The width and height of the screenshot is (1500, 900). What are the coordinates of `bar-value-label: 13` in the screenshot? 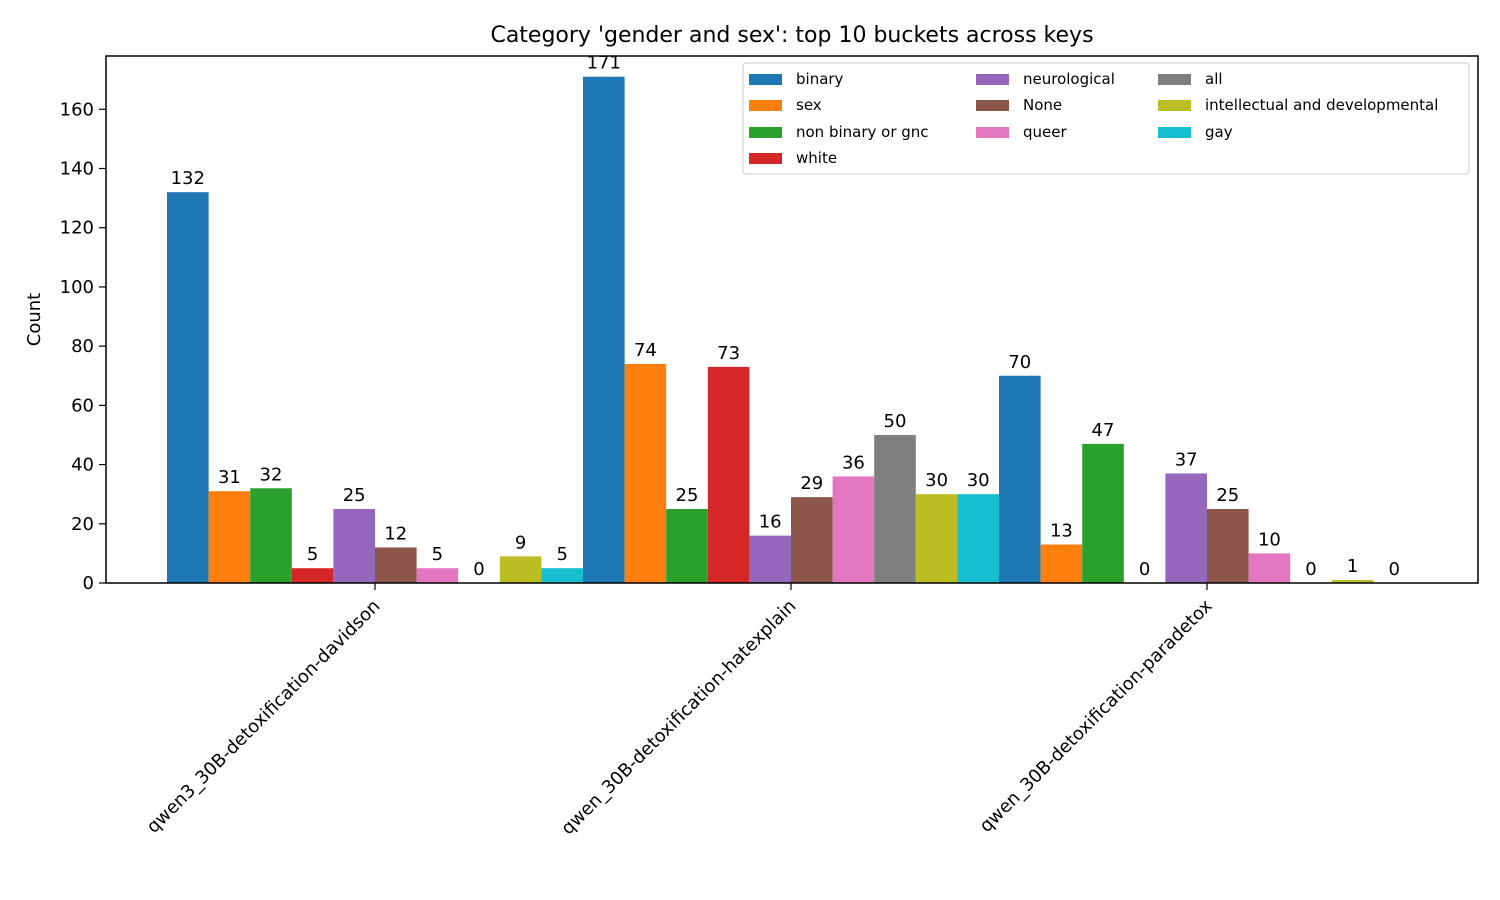 It's located at (1061, 531).